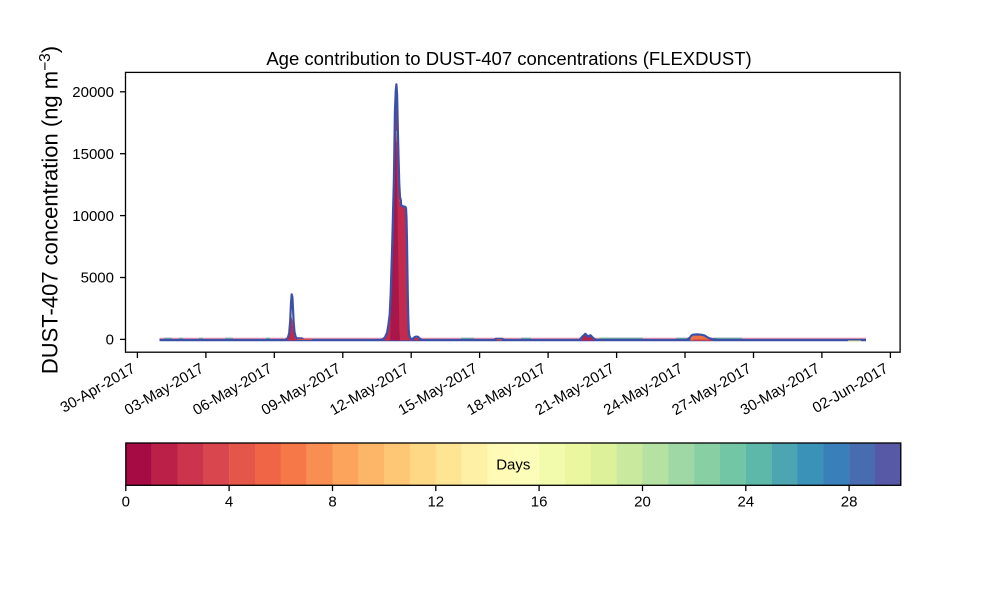 This screenshot has height=605, width=1000. What do you see at coordinates (50, 210) in the screenshot?
I see `svg-text:DUST-407 concentration (ng m−3: DUST-407 concentration (ng m−3)` at bounding box center [50, 210].